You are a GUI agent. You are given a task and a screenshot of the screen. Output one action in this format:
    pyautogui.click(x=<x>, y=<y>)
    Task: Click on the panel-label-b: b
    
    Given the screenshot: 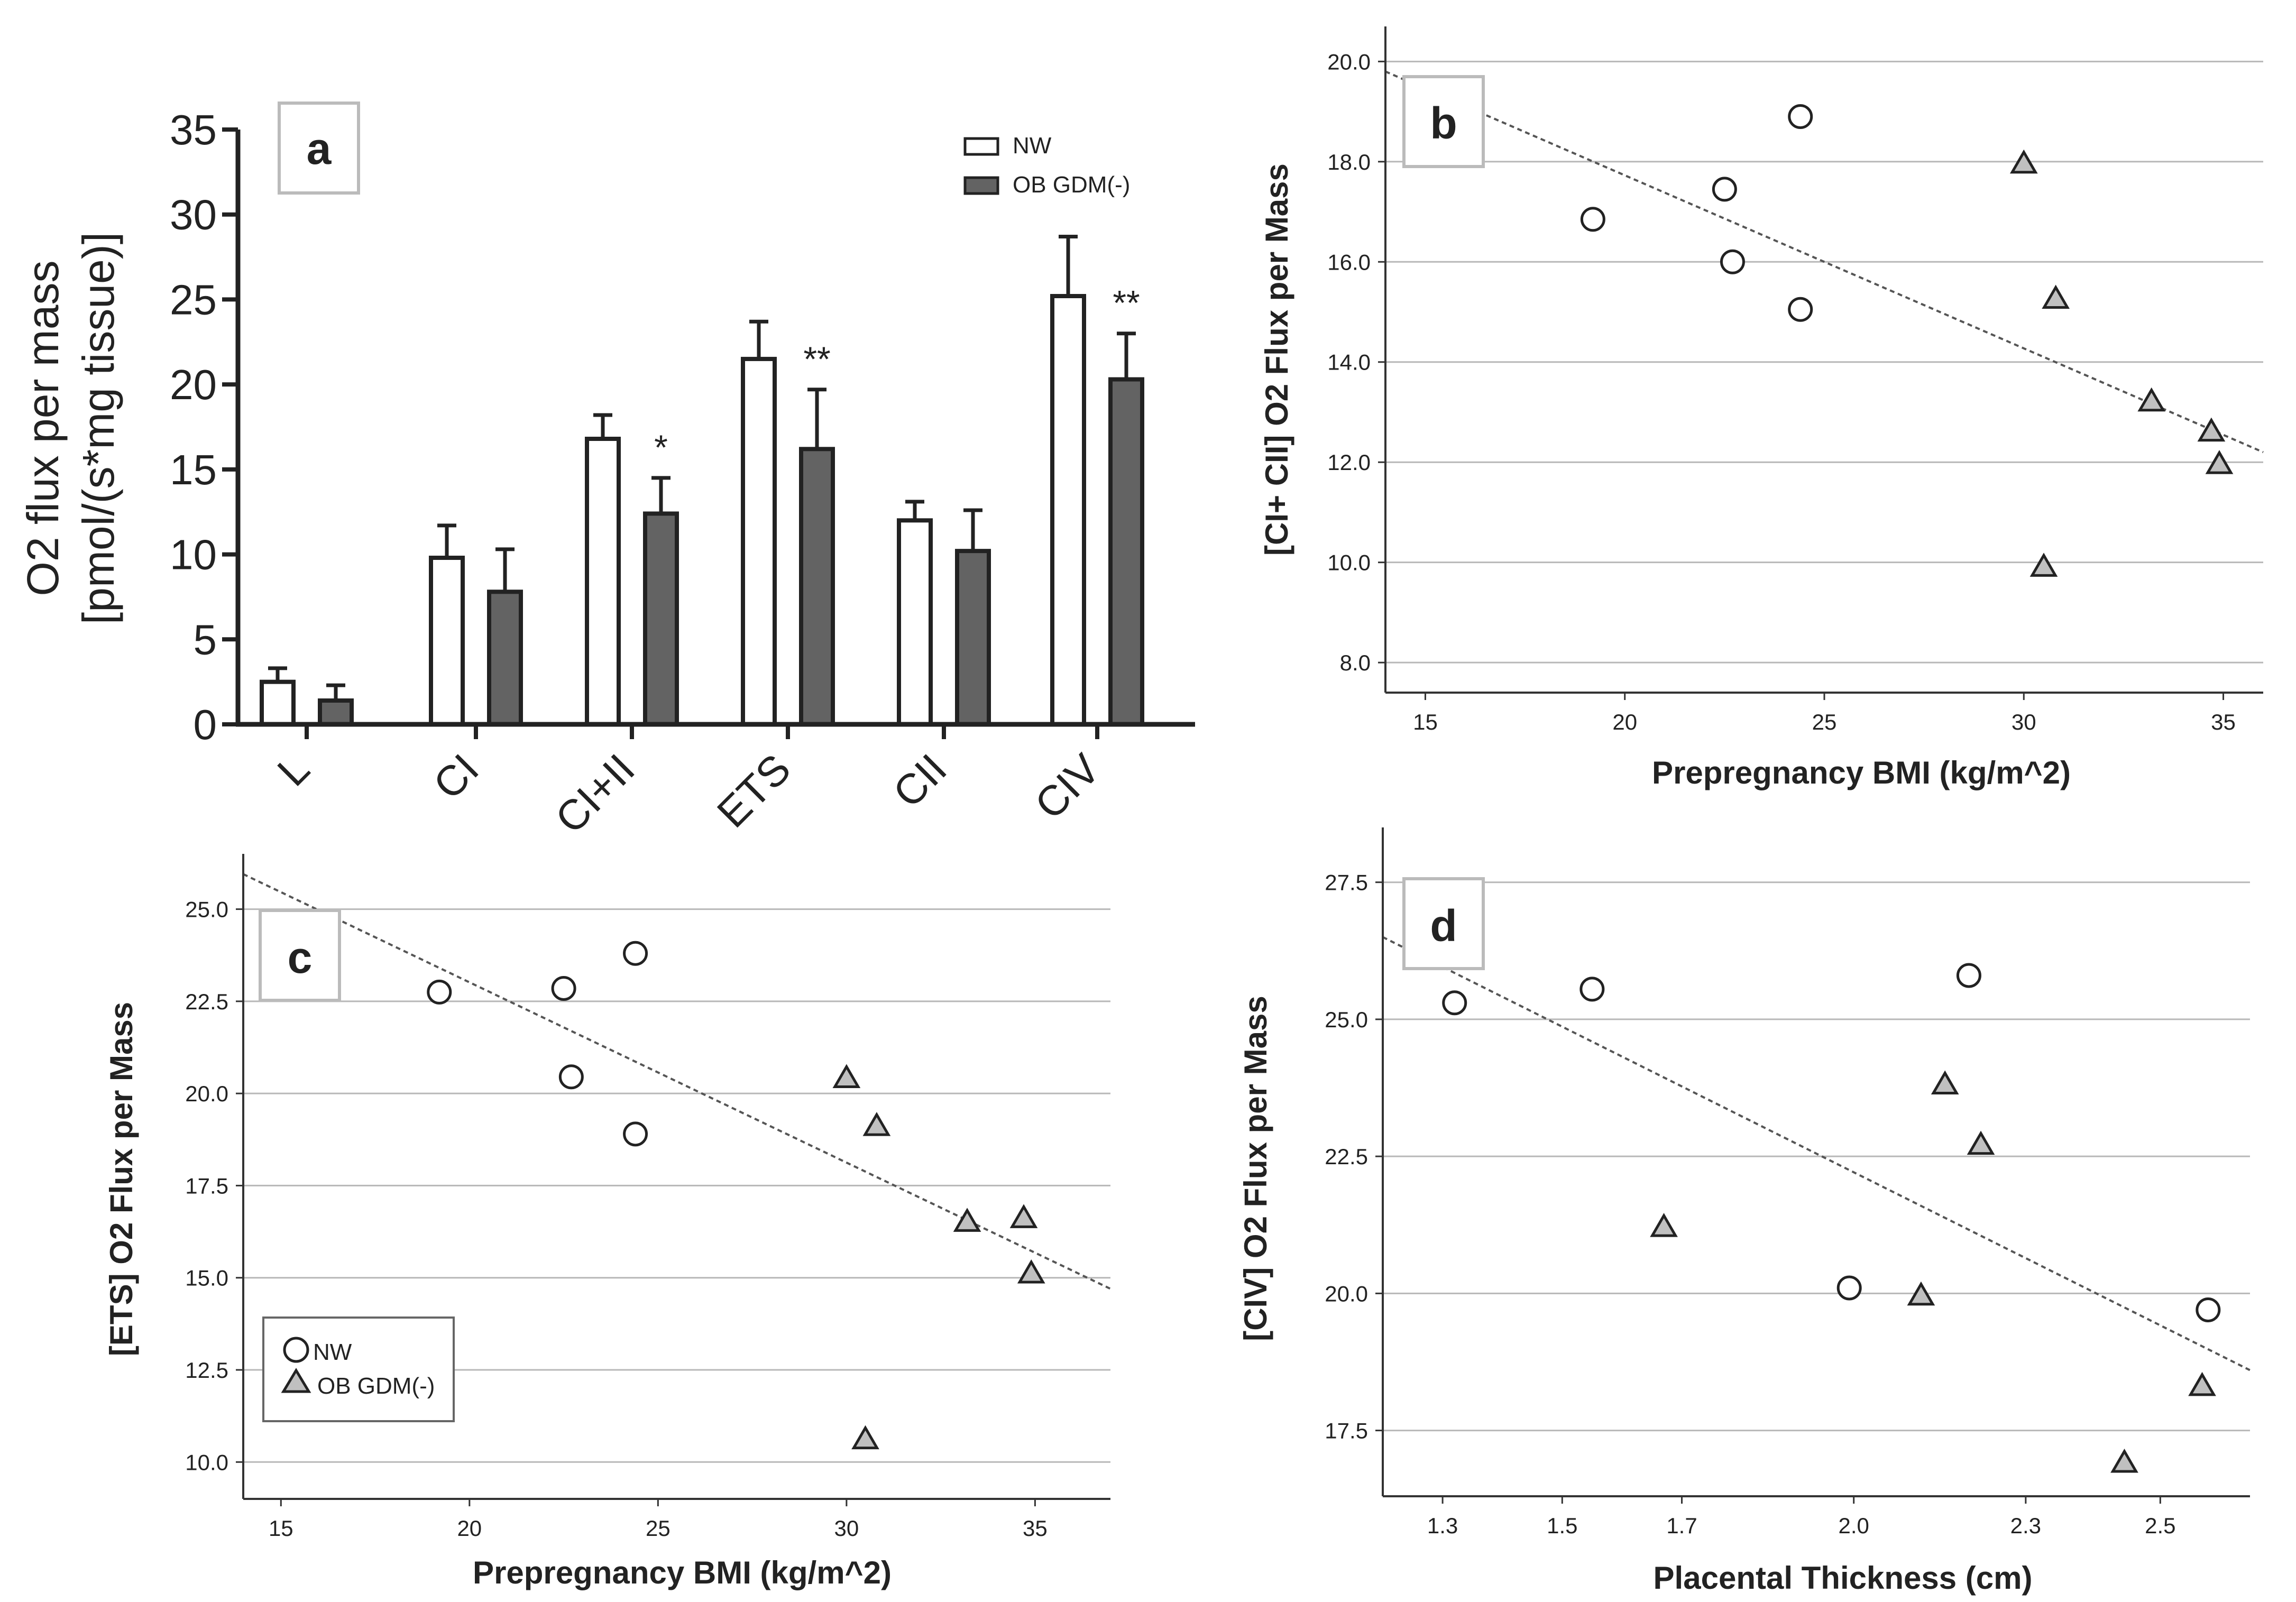 What is the action you would take?
    pyautogui.click(x=1443, y=123)
    